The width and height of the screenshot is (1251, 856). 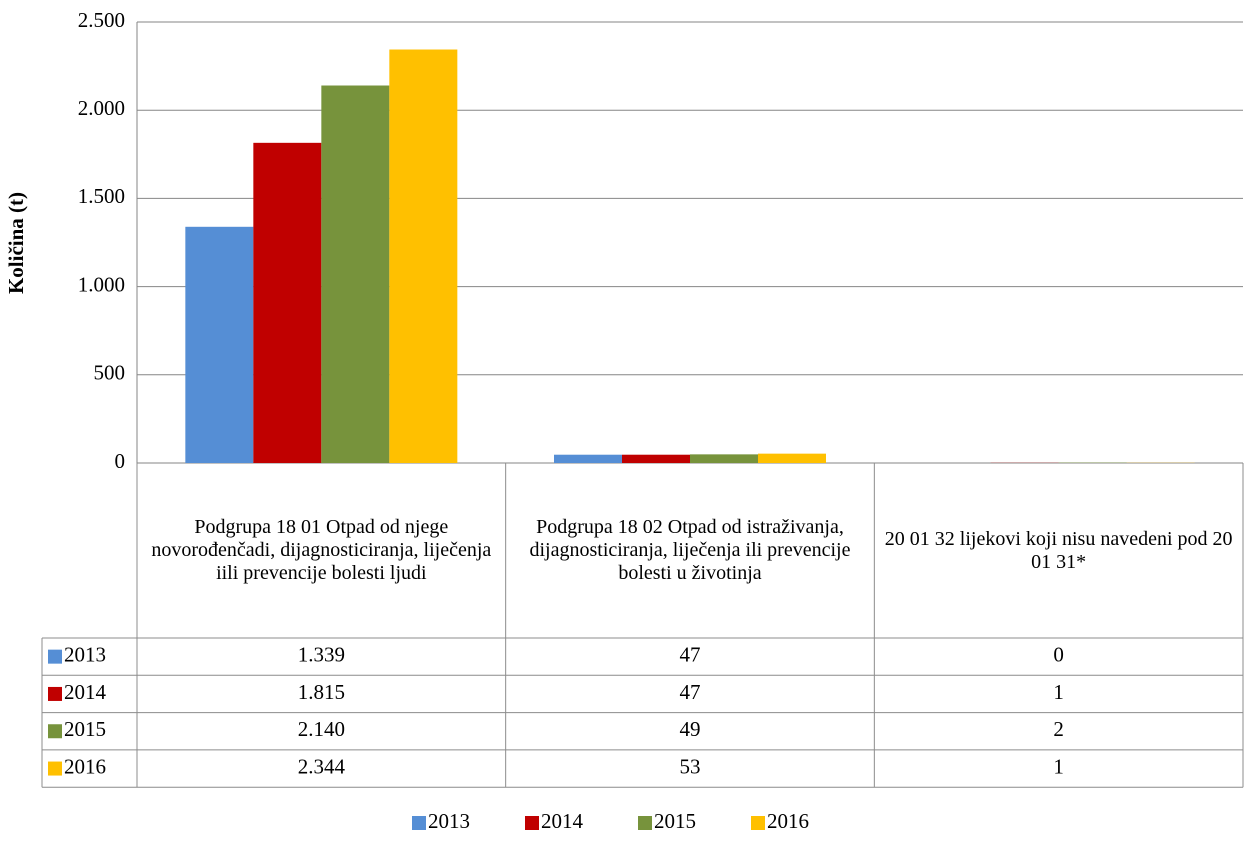 I want to click on y-tick-label: 0, so click(x=120, y=461).